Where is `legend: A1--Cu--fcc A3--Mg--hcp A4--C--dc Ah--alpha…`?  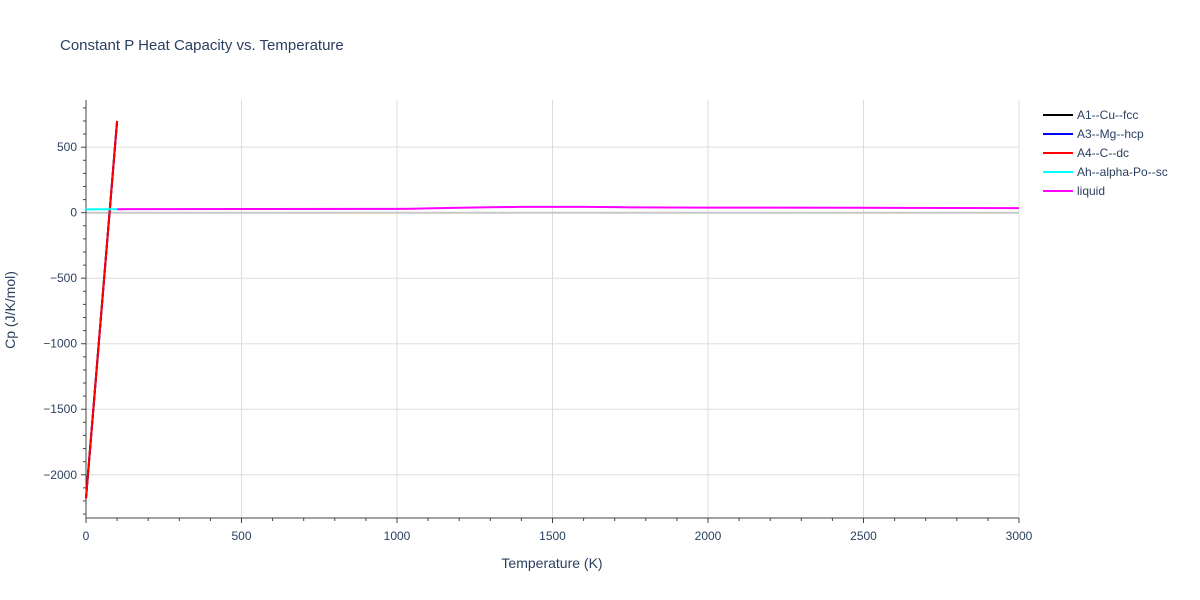 legend: A1--Cu--fcc A3--Mg--hcp A4--C--dc Ah--alpha… is located at coordinates (1105, 153).